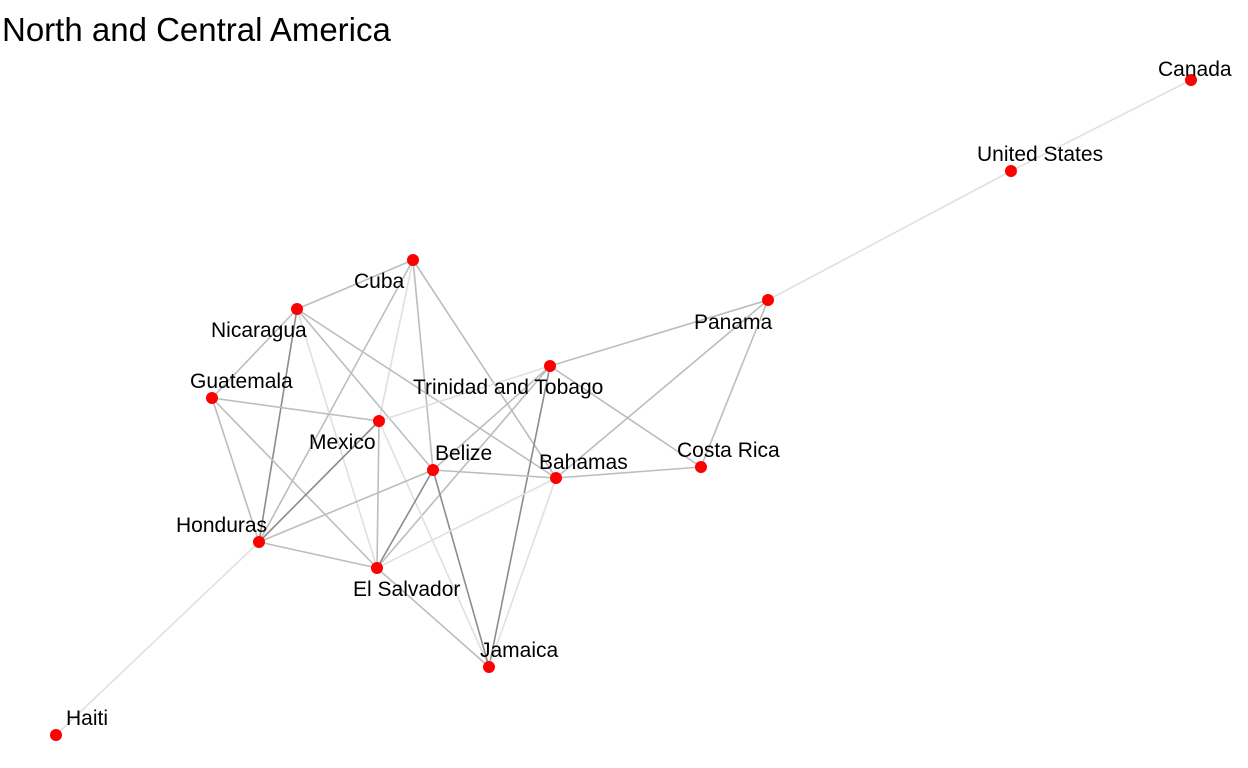  What do you see at coordinates (701, 467) in the screenshot?
I see `node-costa-rica` at bounding box center [701, 467].